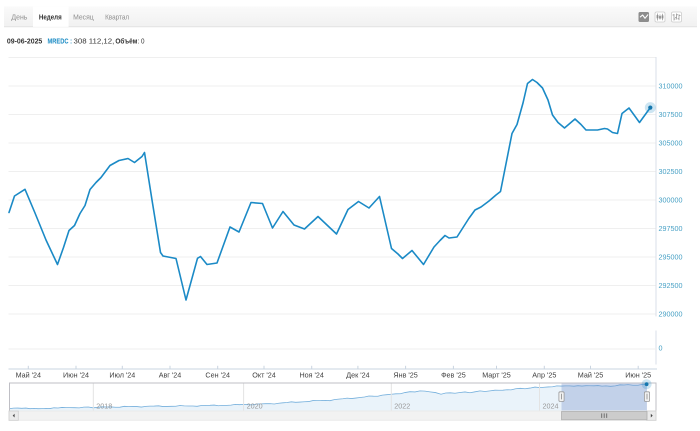  What do you see at coordinates (141, 40) in the screenshot?
I see `svg-text:: 0: : 0` at bounding box center [141, 40].